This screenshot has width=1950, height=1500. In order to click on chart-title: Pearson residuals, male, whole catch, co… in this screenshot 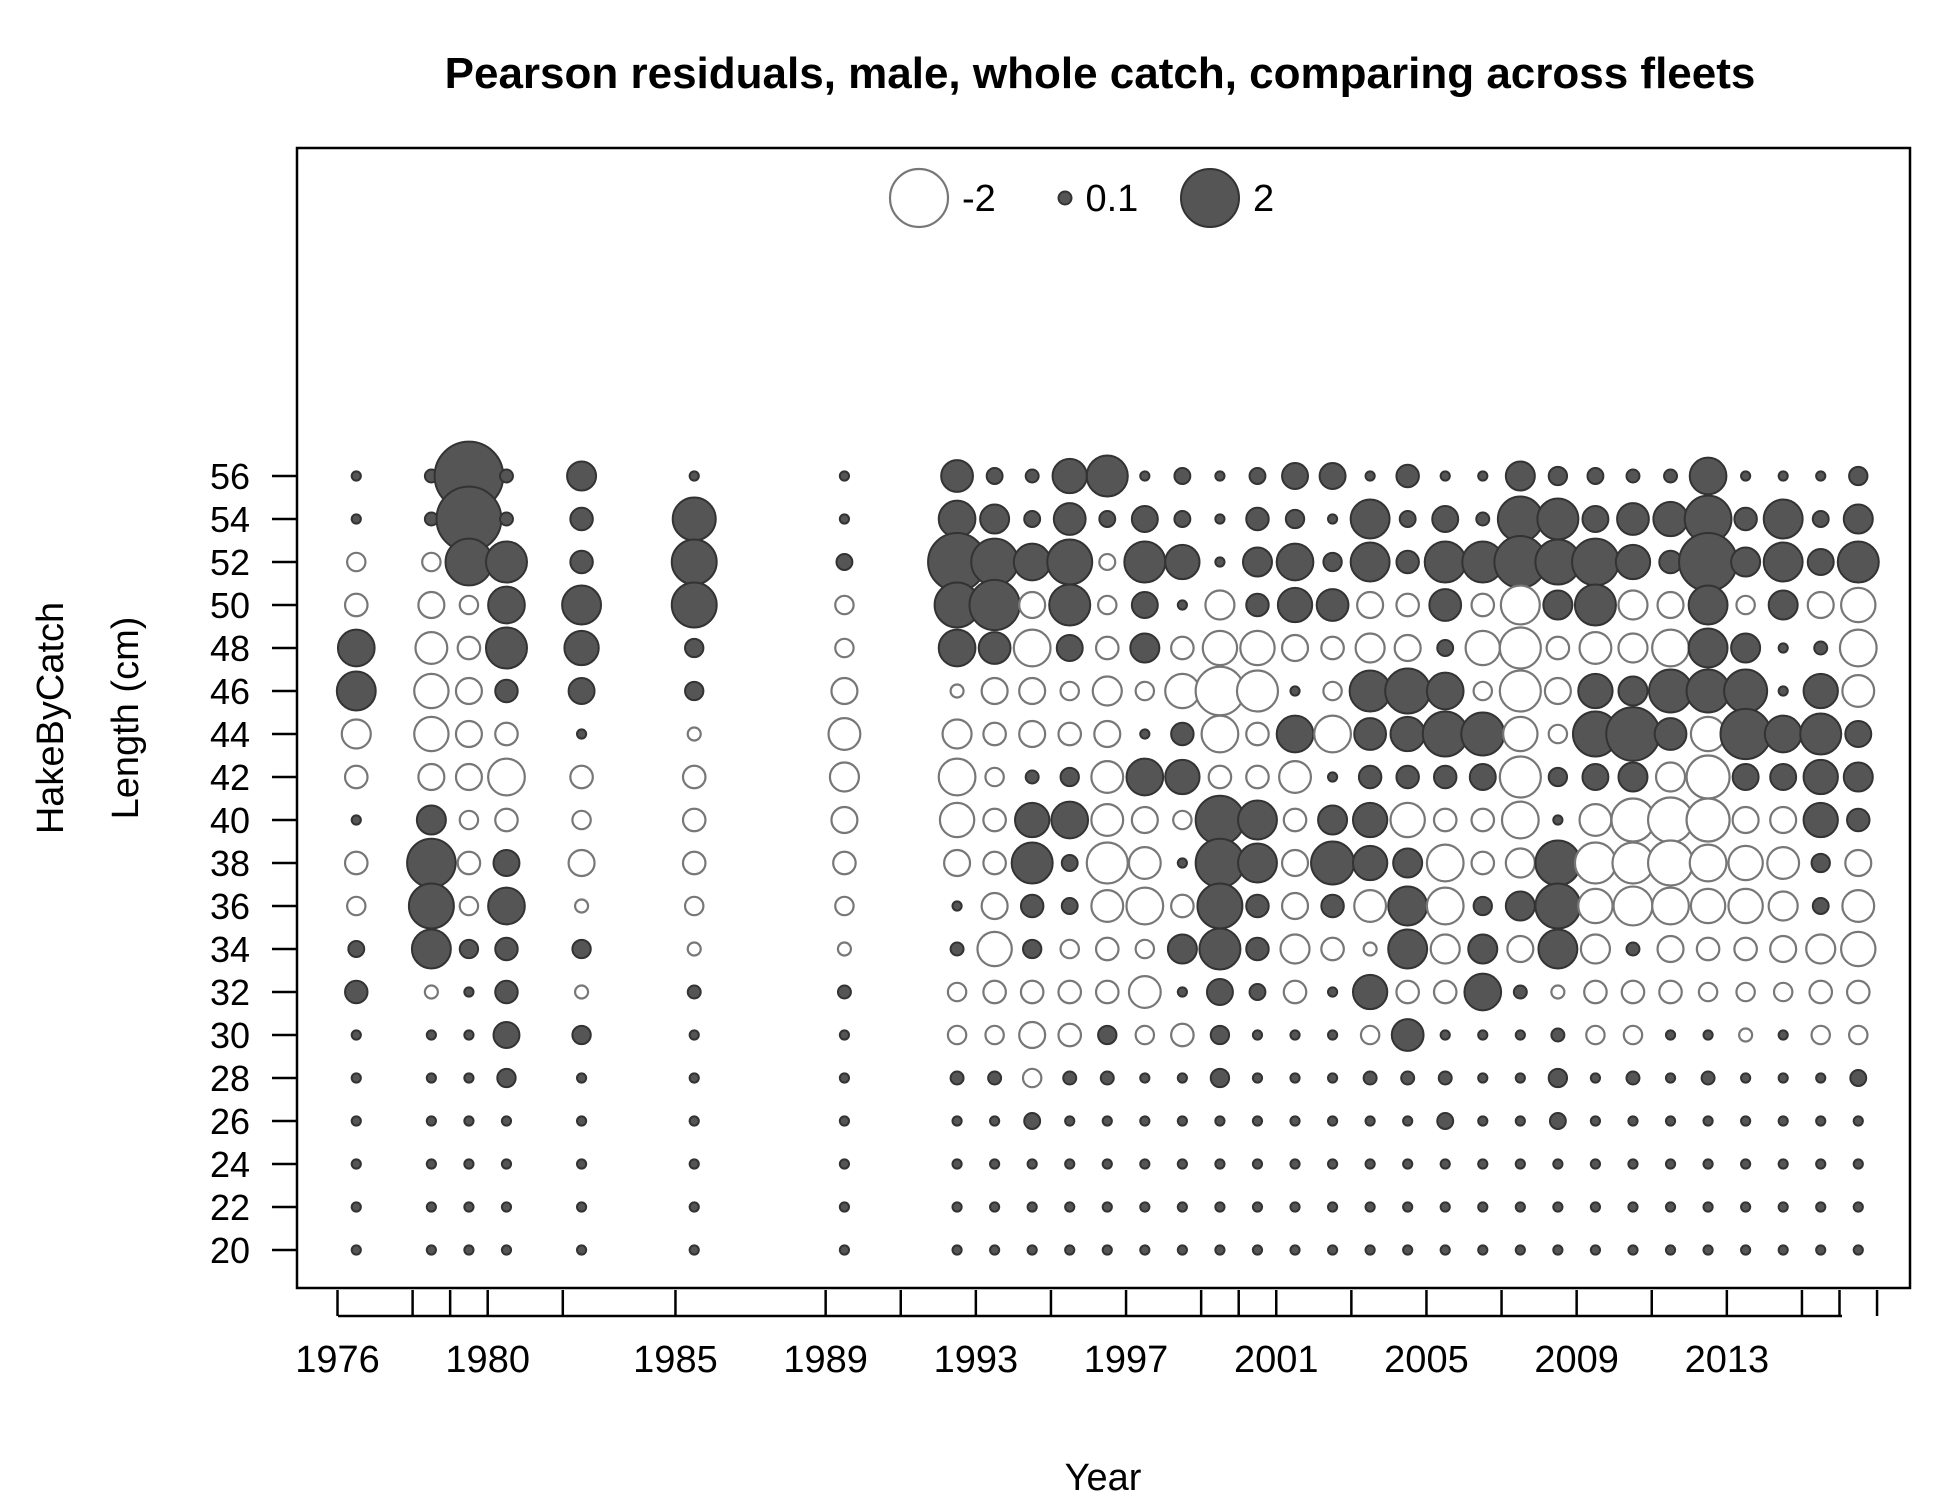, I will do `click(1100, 73)`.